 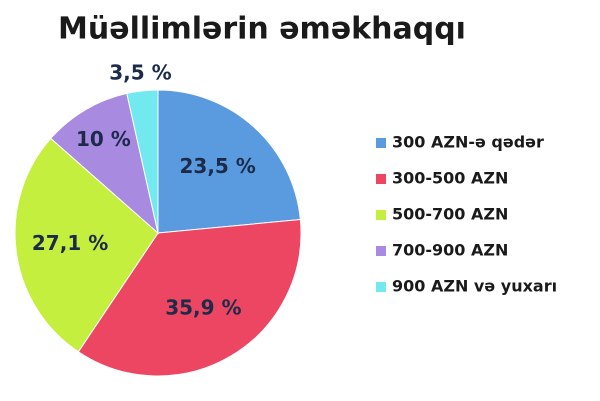 I want to click on value-label: 23,5 %, so click(x=217, y=166).